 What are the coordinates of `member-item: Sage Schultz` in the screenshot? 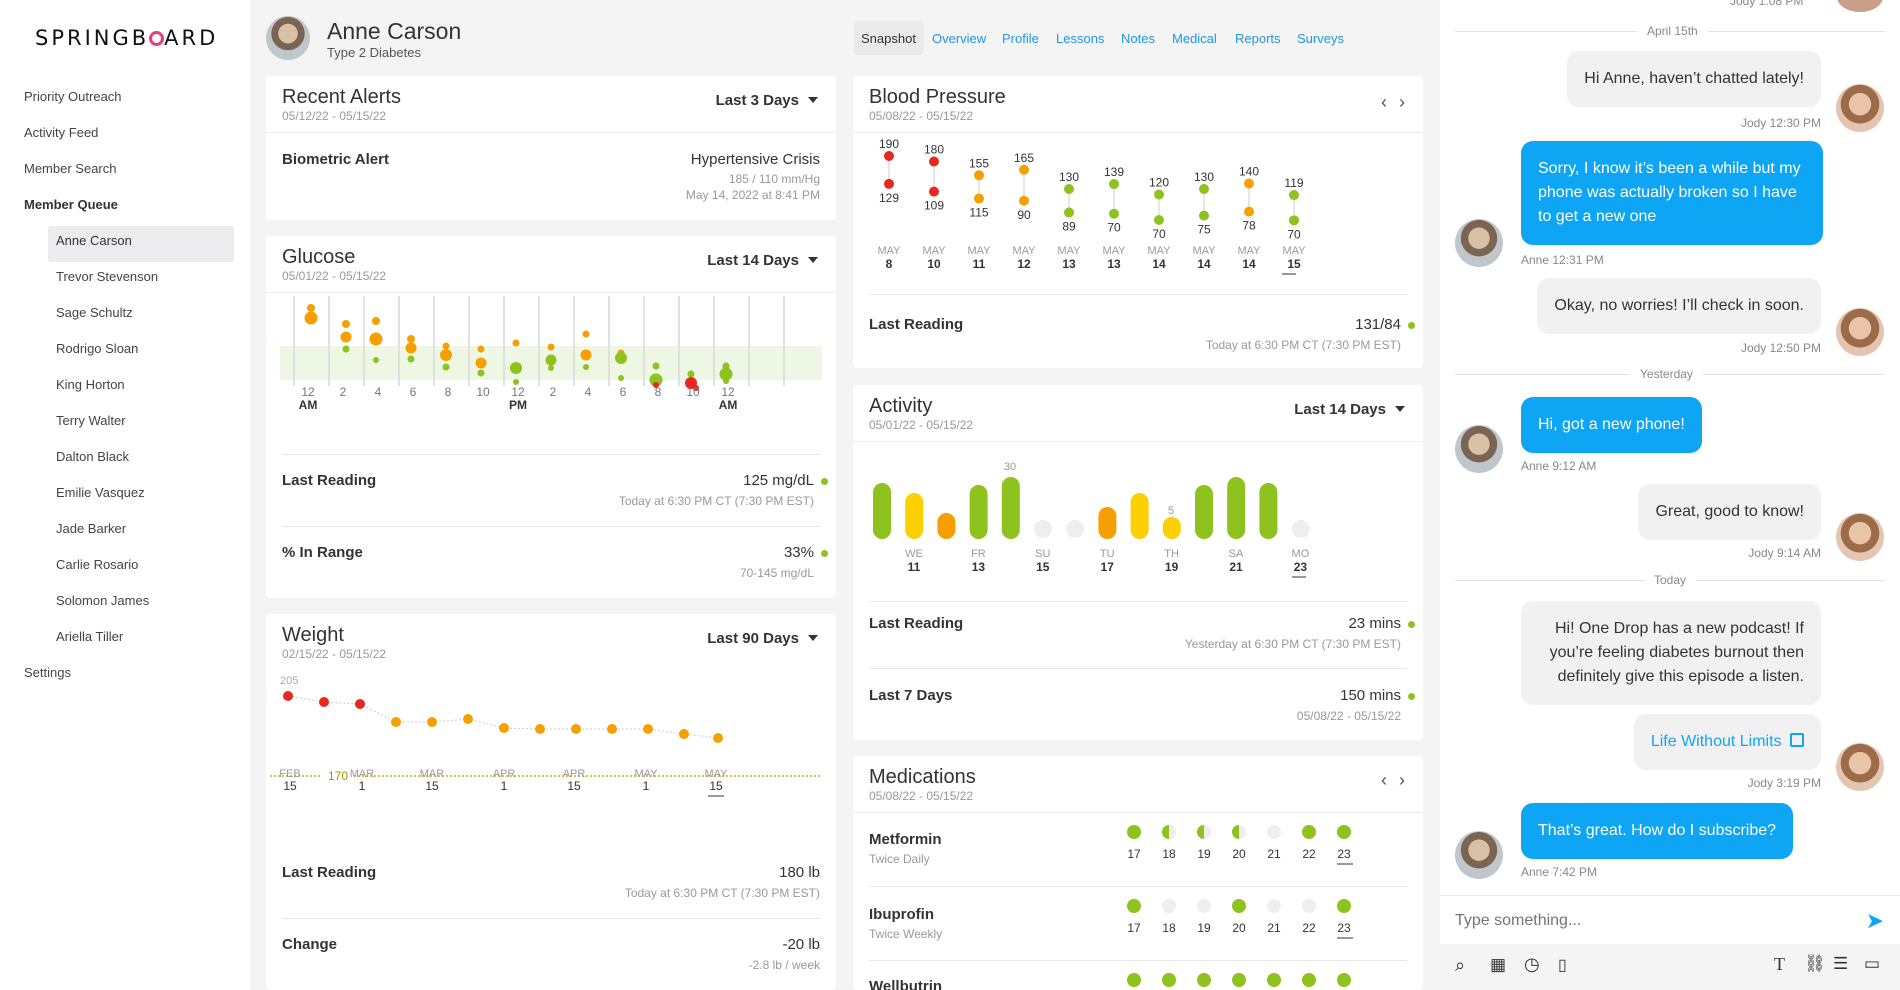 It's located at (94, 312).